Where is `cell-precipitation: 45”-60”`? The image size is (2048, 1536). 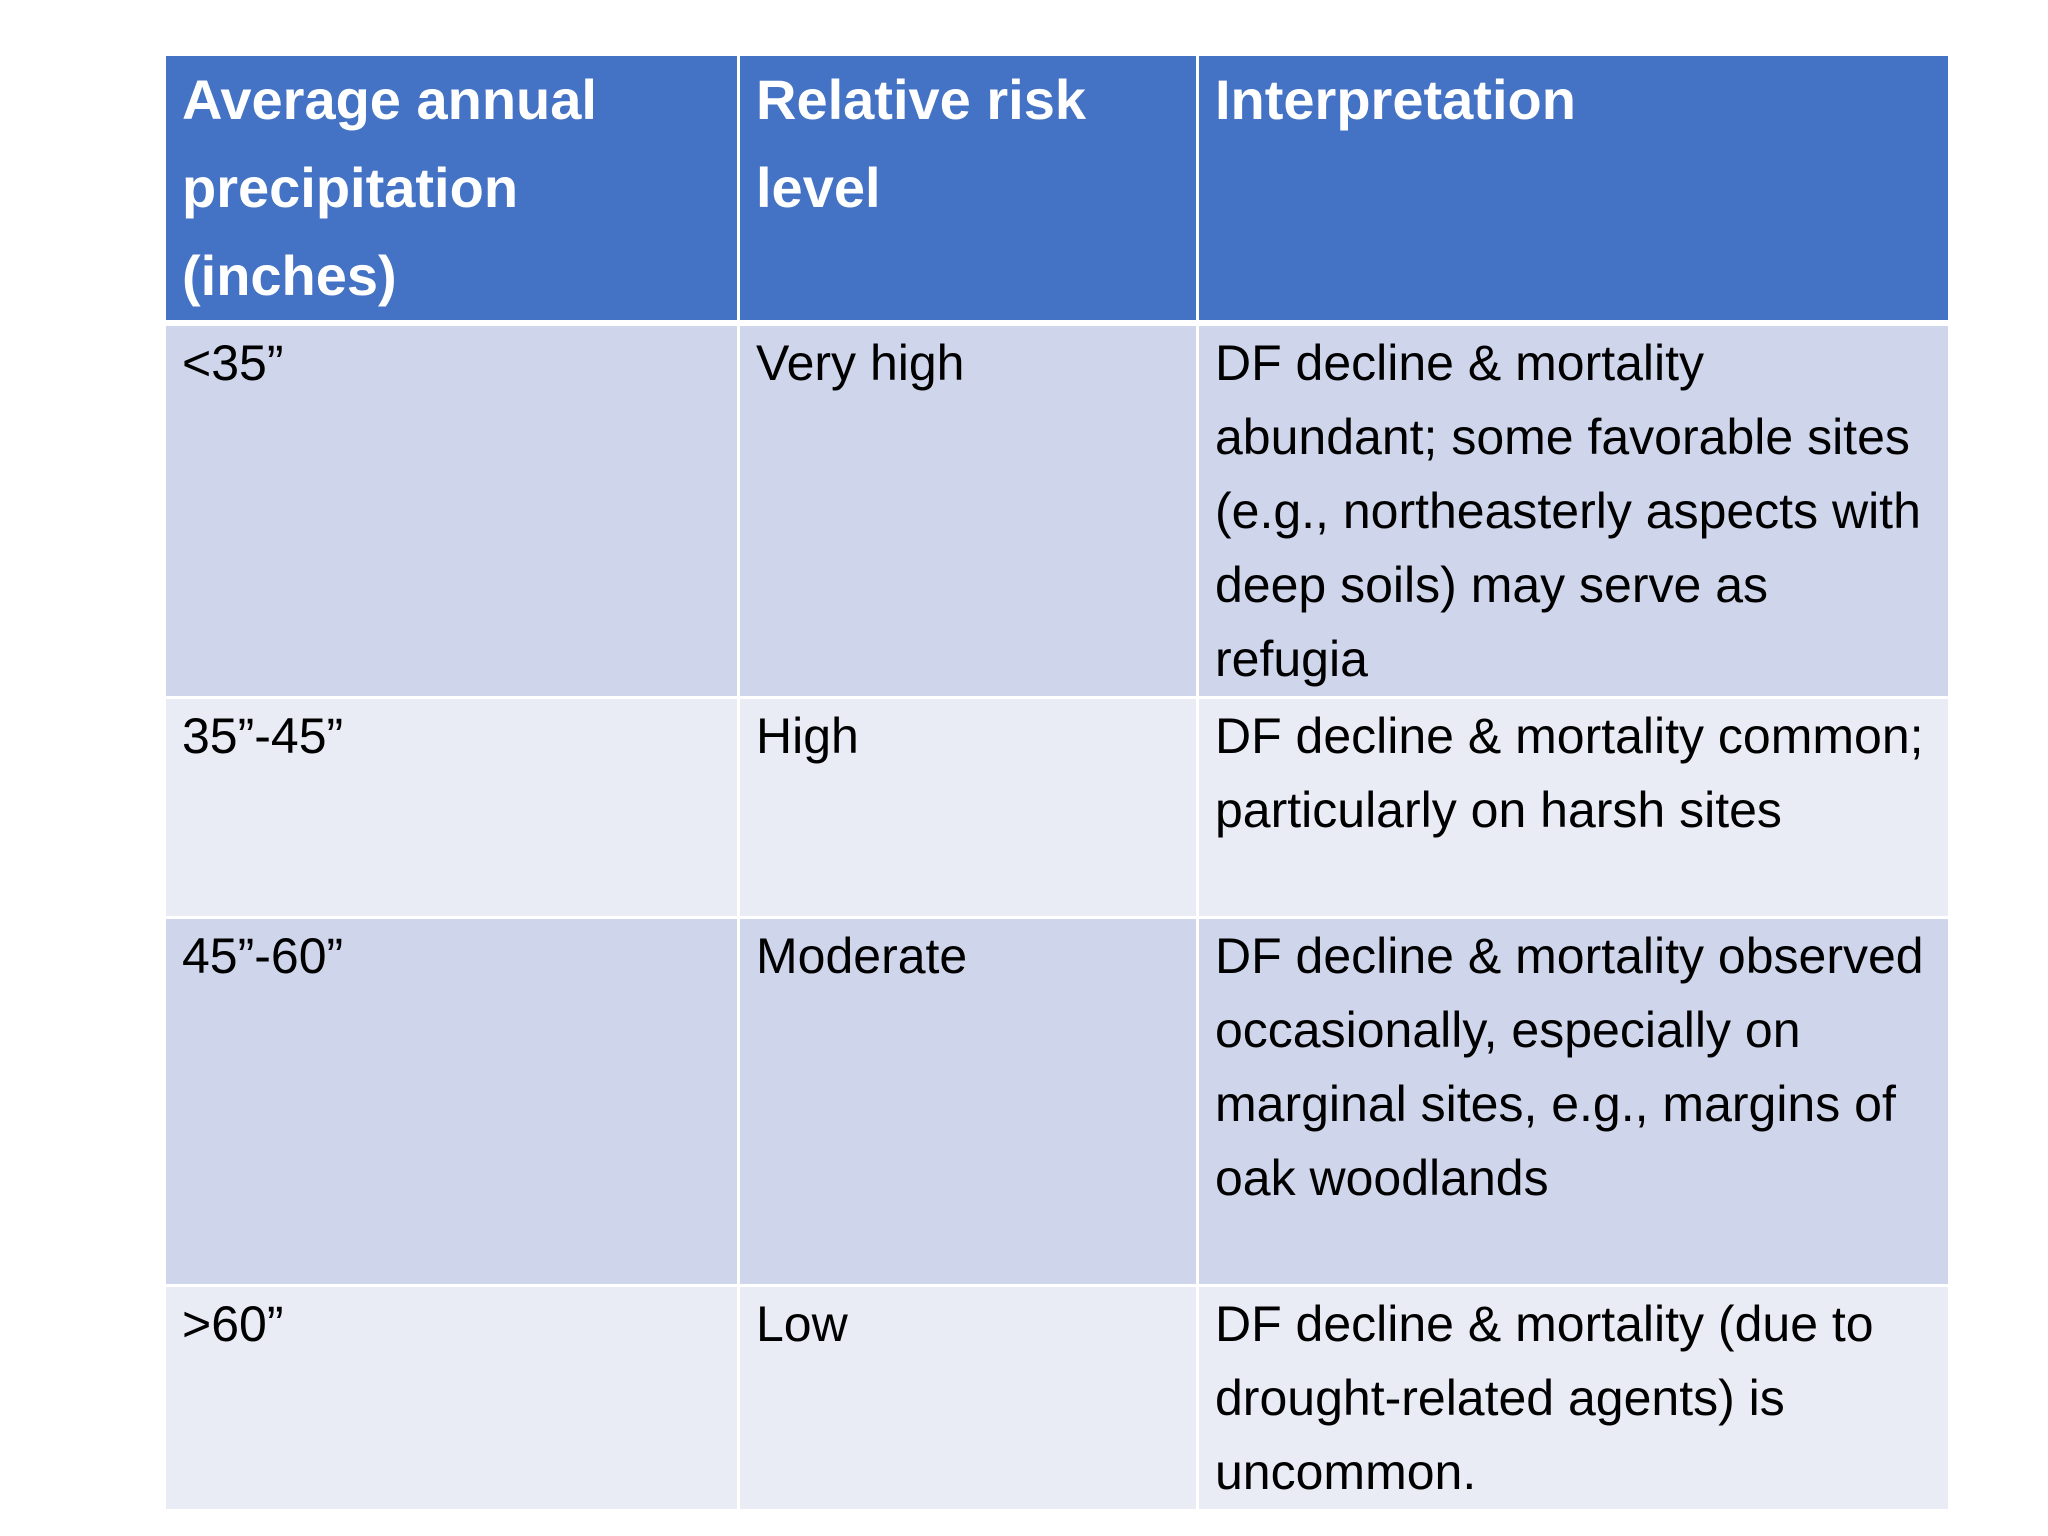
cell-precipitation: 45”-60” is located at coordinates (453, 1103).